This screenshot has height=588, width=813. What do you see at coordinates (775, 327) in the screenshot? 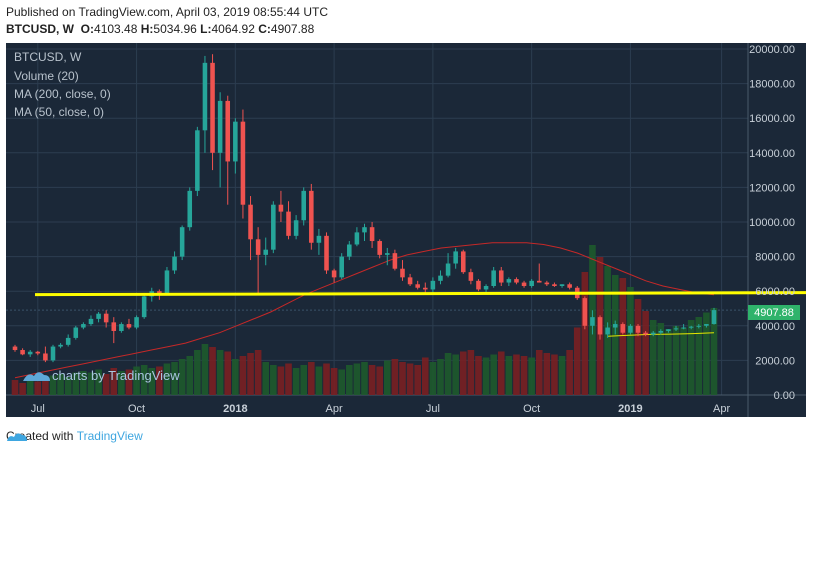
I see `y-tick-label-2: 4000.00` at bounding box center [775, 327].